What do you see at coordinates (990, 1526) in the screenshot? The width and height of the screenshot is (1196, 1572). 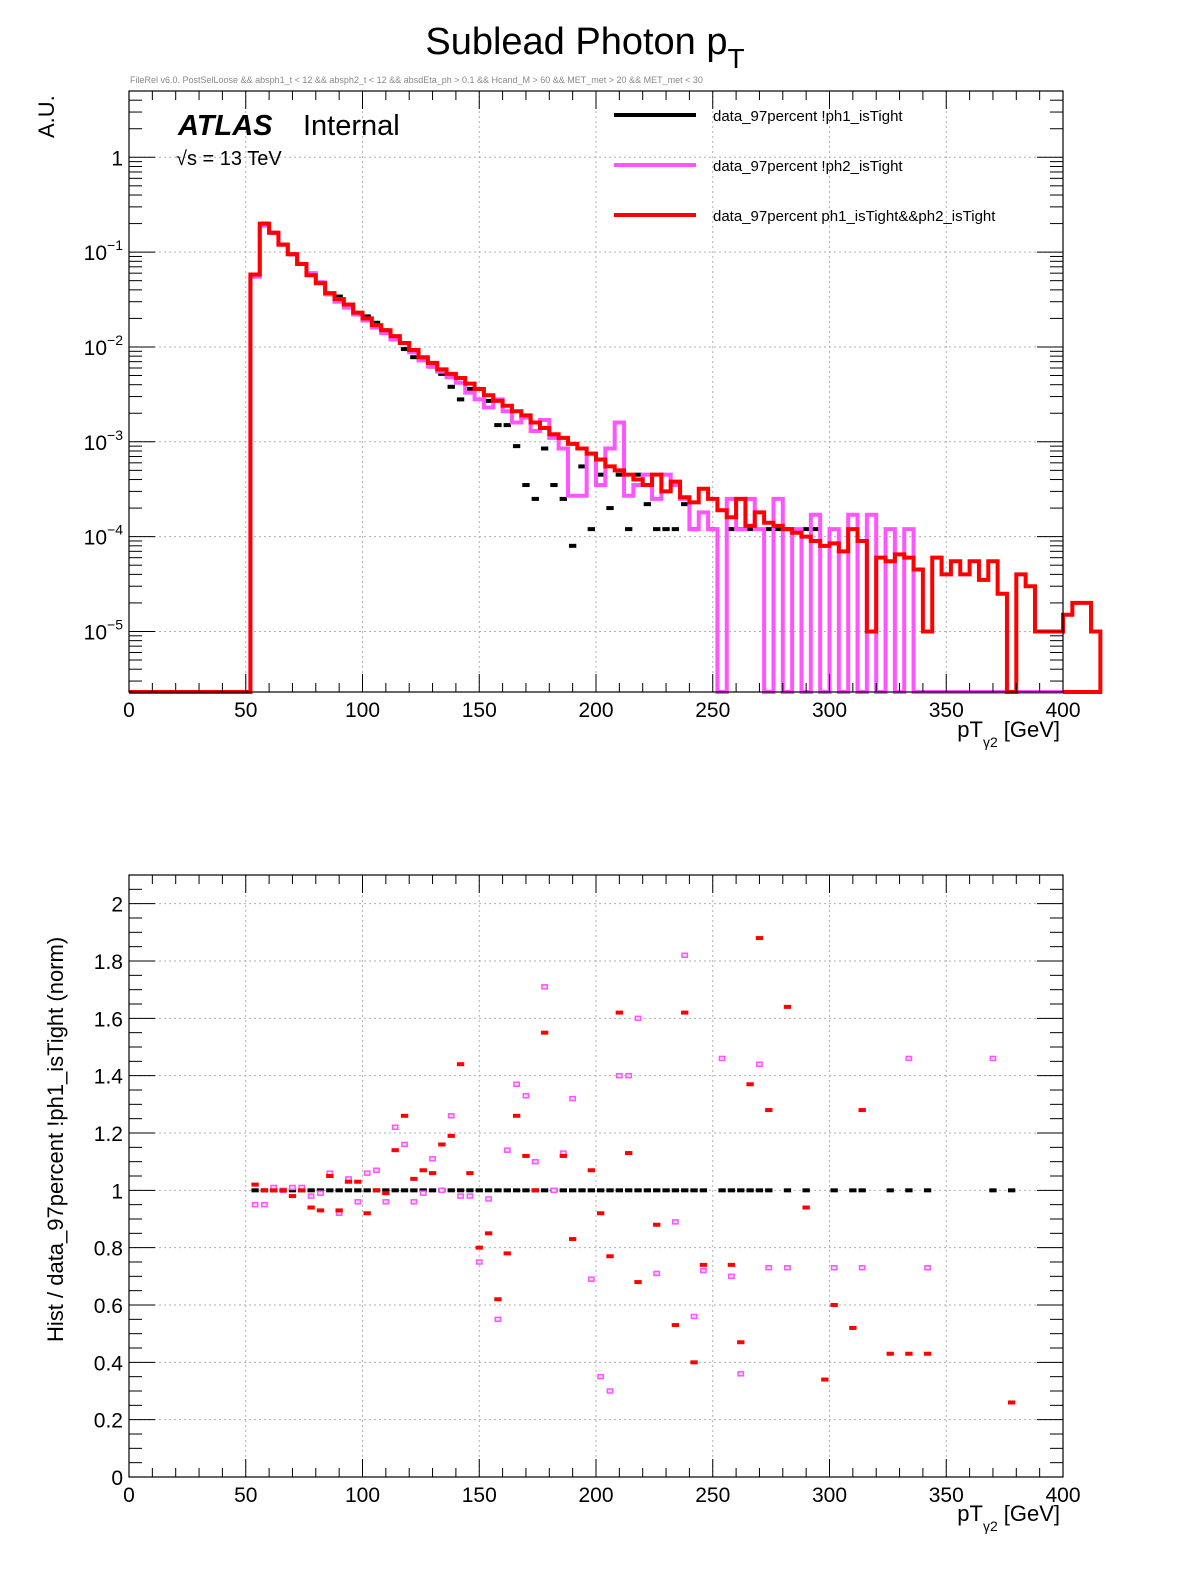 I see `bottom-xlabel-sub: γ2` at bounding box center [990, 1526].